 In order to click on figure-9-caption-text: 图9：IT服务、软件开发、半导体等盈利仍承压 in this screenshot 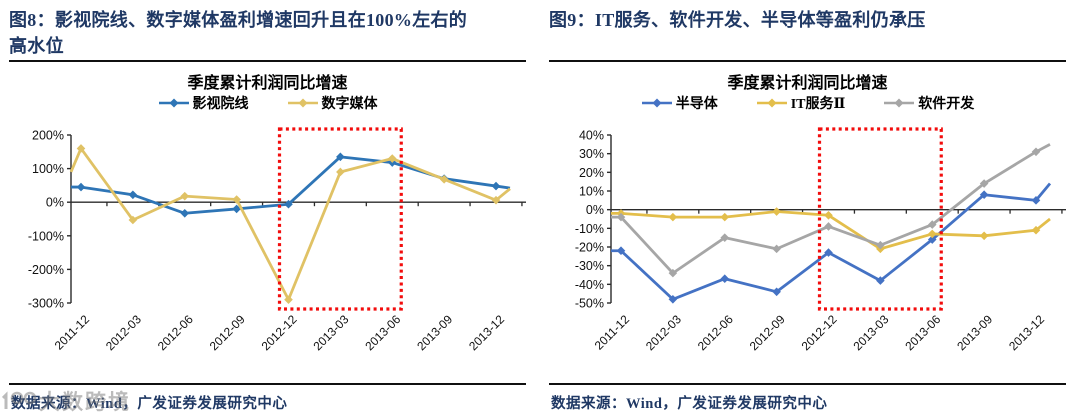, I will do `click(737, 20)`.